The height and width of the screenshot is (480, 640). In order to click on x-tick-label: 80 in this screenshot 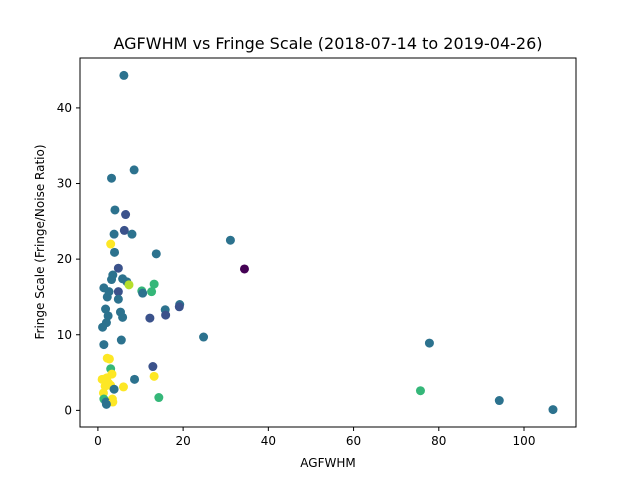, I will do `click(438, 441)`.